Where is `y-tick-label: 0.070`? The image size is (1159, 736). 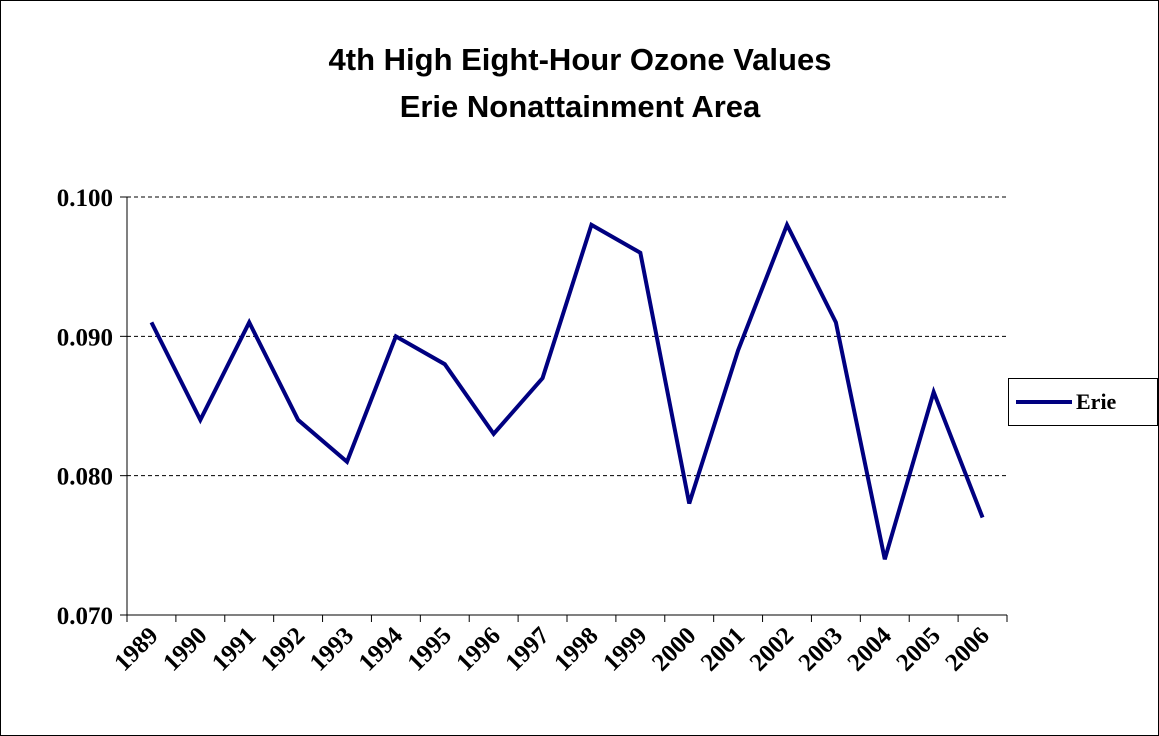
y-tick-label: 0.070 is located at coordinates (85, 616).